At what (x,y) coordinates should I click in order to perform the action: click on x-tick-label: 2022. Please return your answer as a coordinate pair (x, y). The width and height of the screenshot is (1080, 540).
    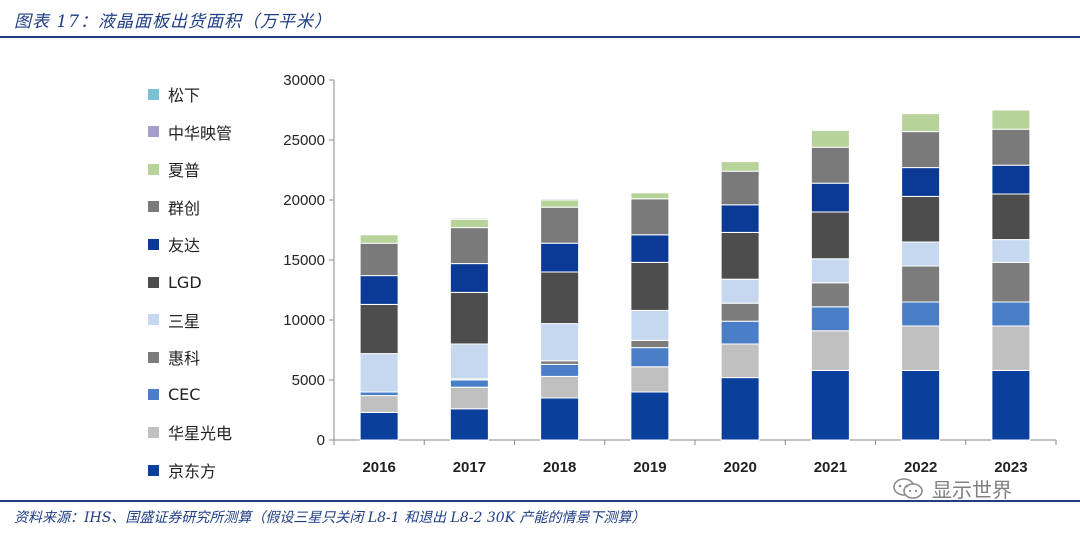
    Looking at the image, I should click on (920, 467).